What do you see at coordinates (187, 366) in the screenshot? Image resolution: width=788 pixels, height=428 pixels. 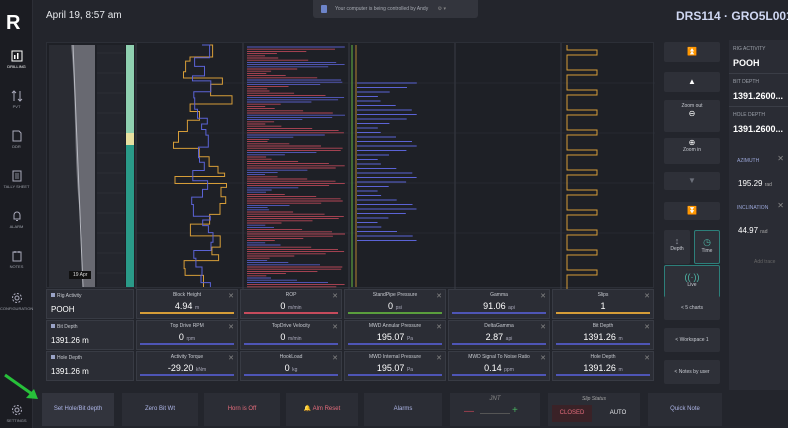 I see `tile-row3-0: Activity Torque ✕ -29.20 kNm` at bounding box center [187, 366].